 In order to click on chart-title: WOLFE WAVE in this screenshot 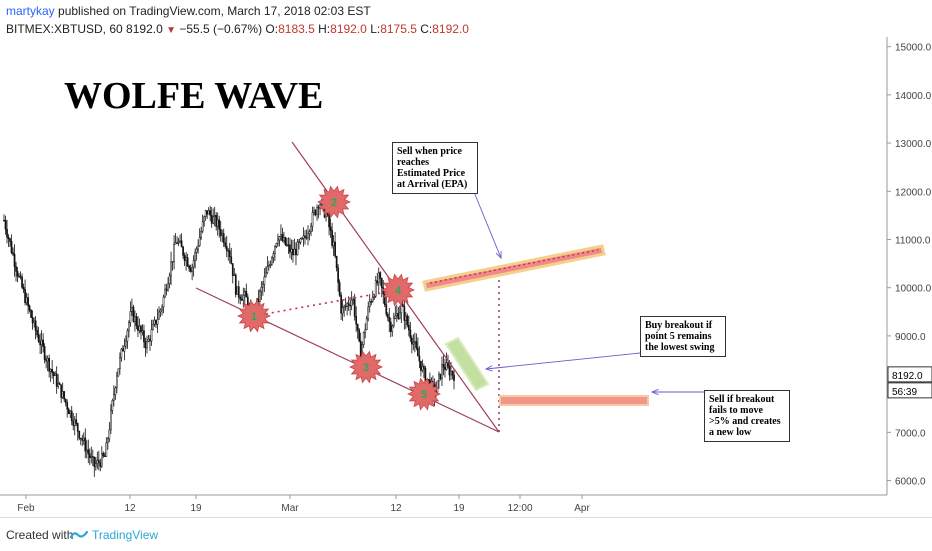, I will do `click(194, 96)`.